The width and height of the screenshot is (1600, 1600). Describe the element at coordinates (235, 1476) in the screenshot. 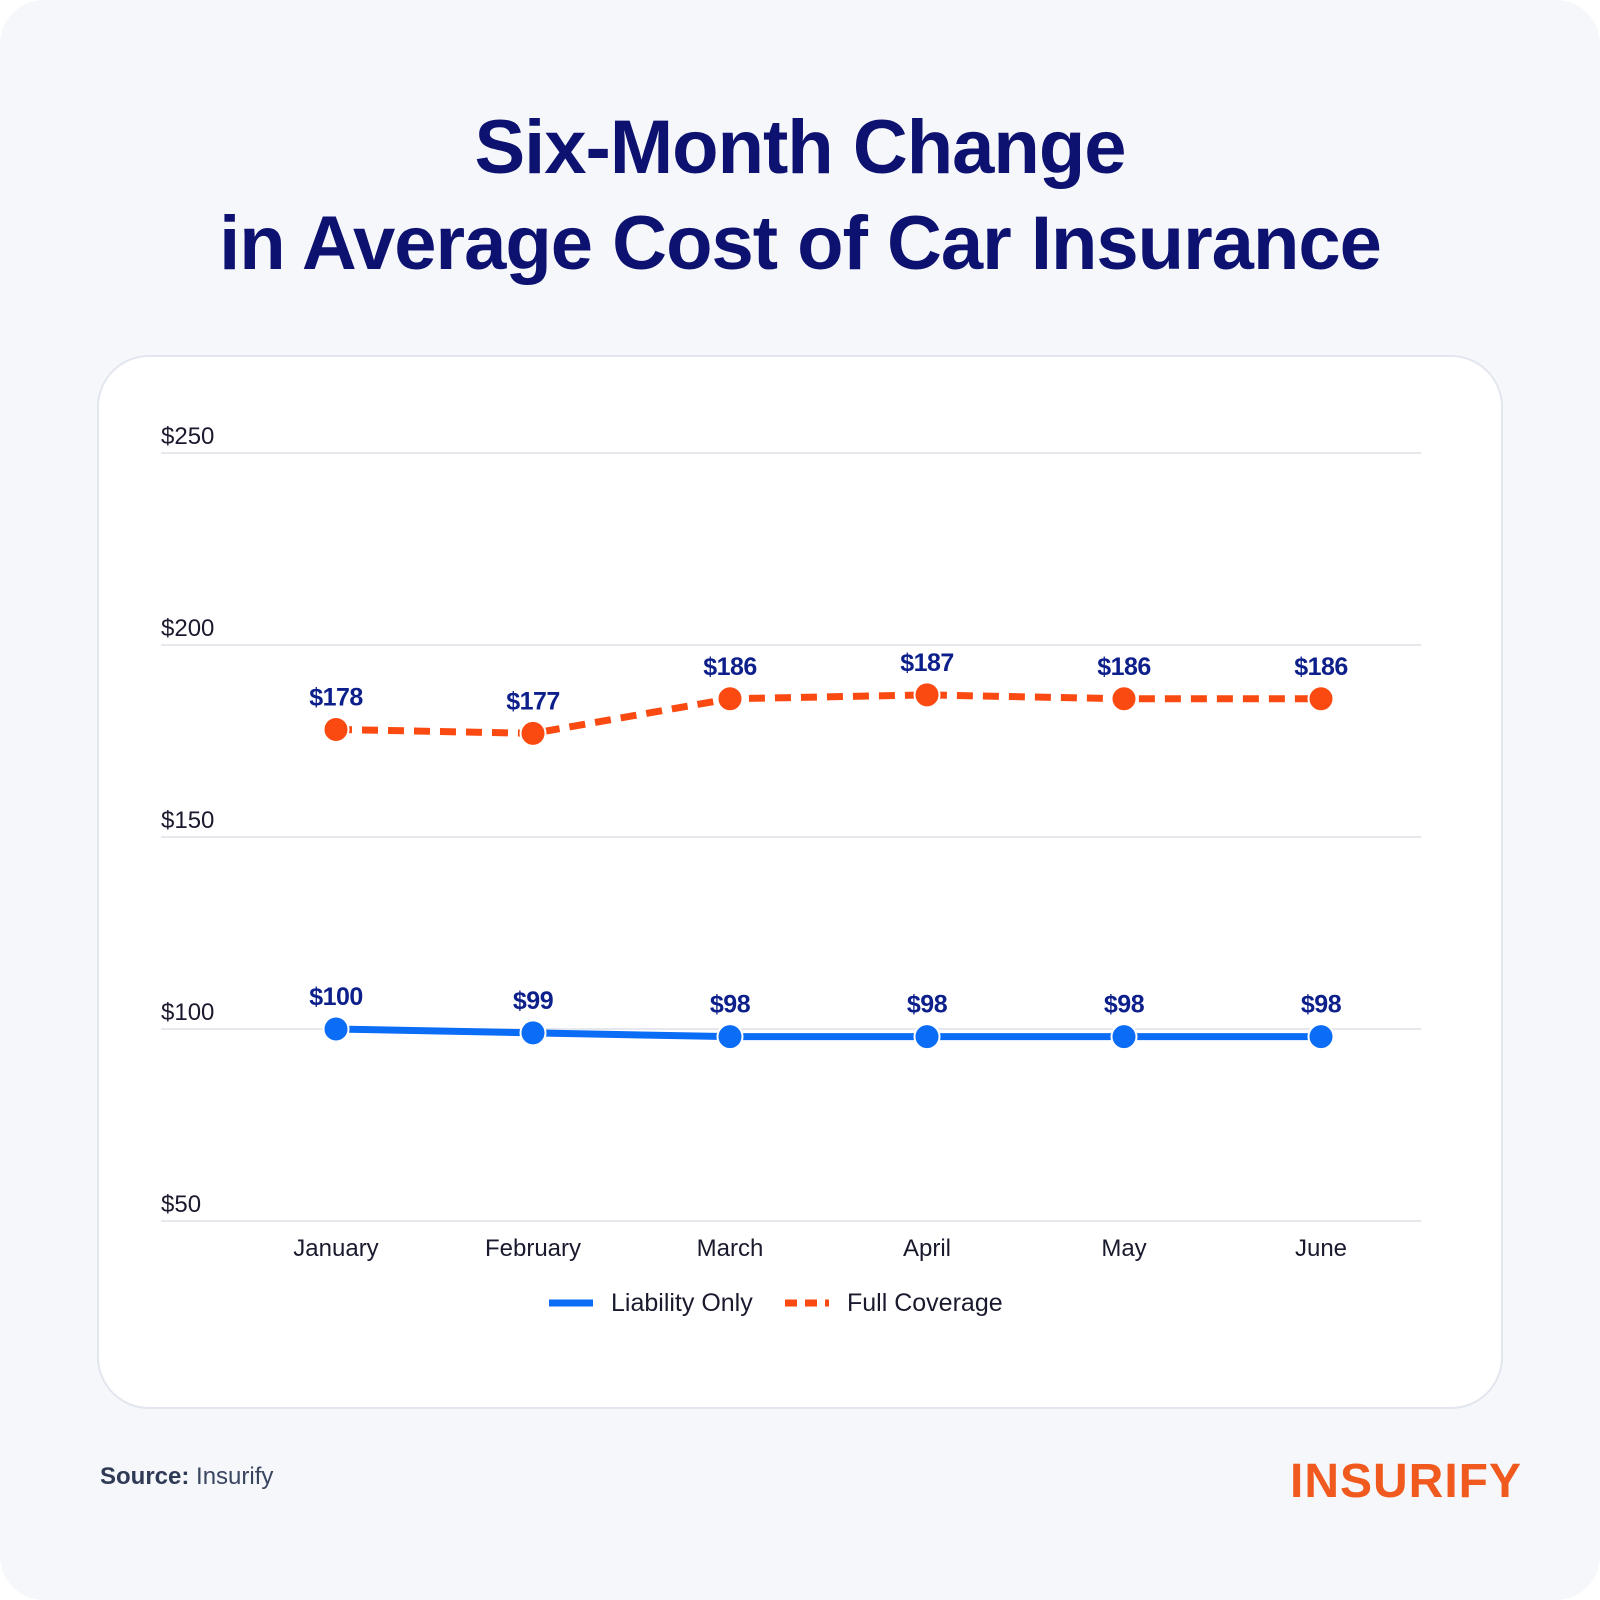

I see `source-value: Insurify` at that location.